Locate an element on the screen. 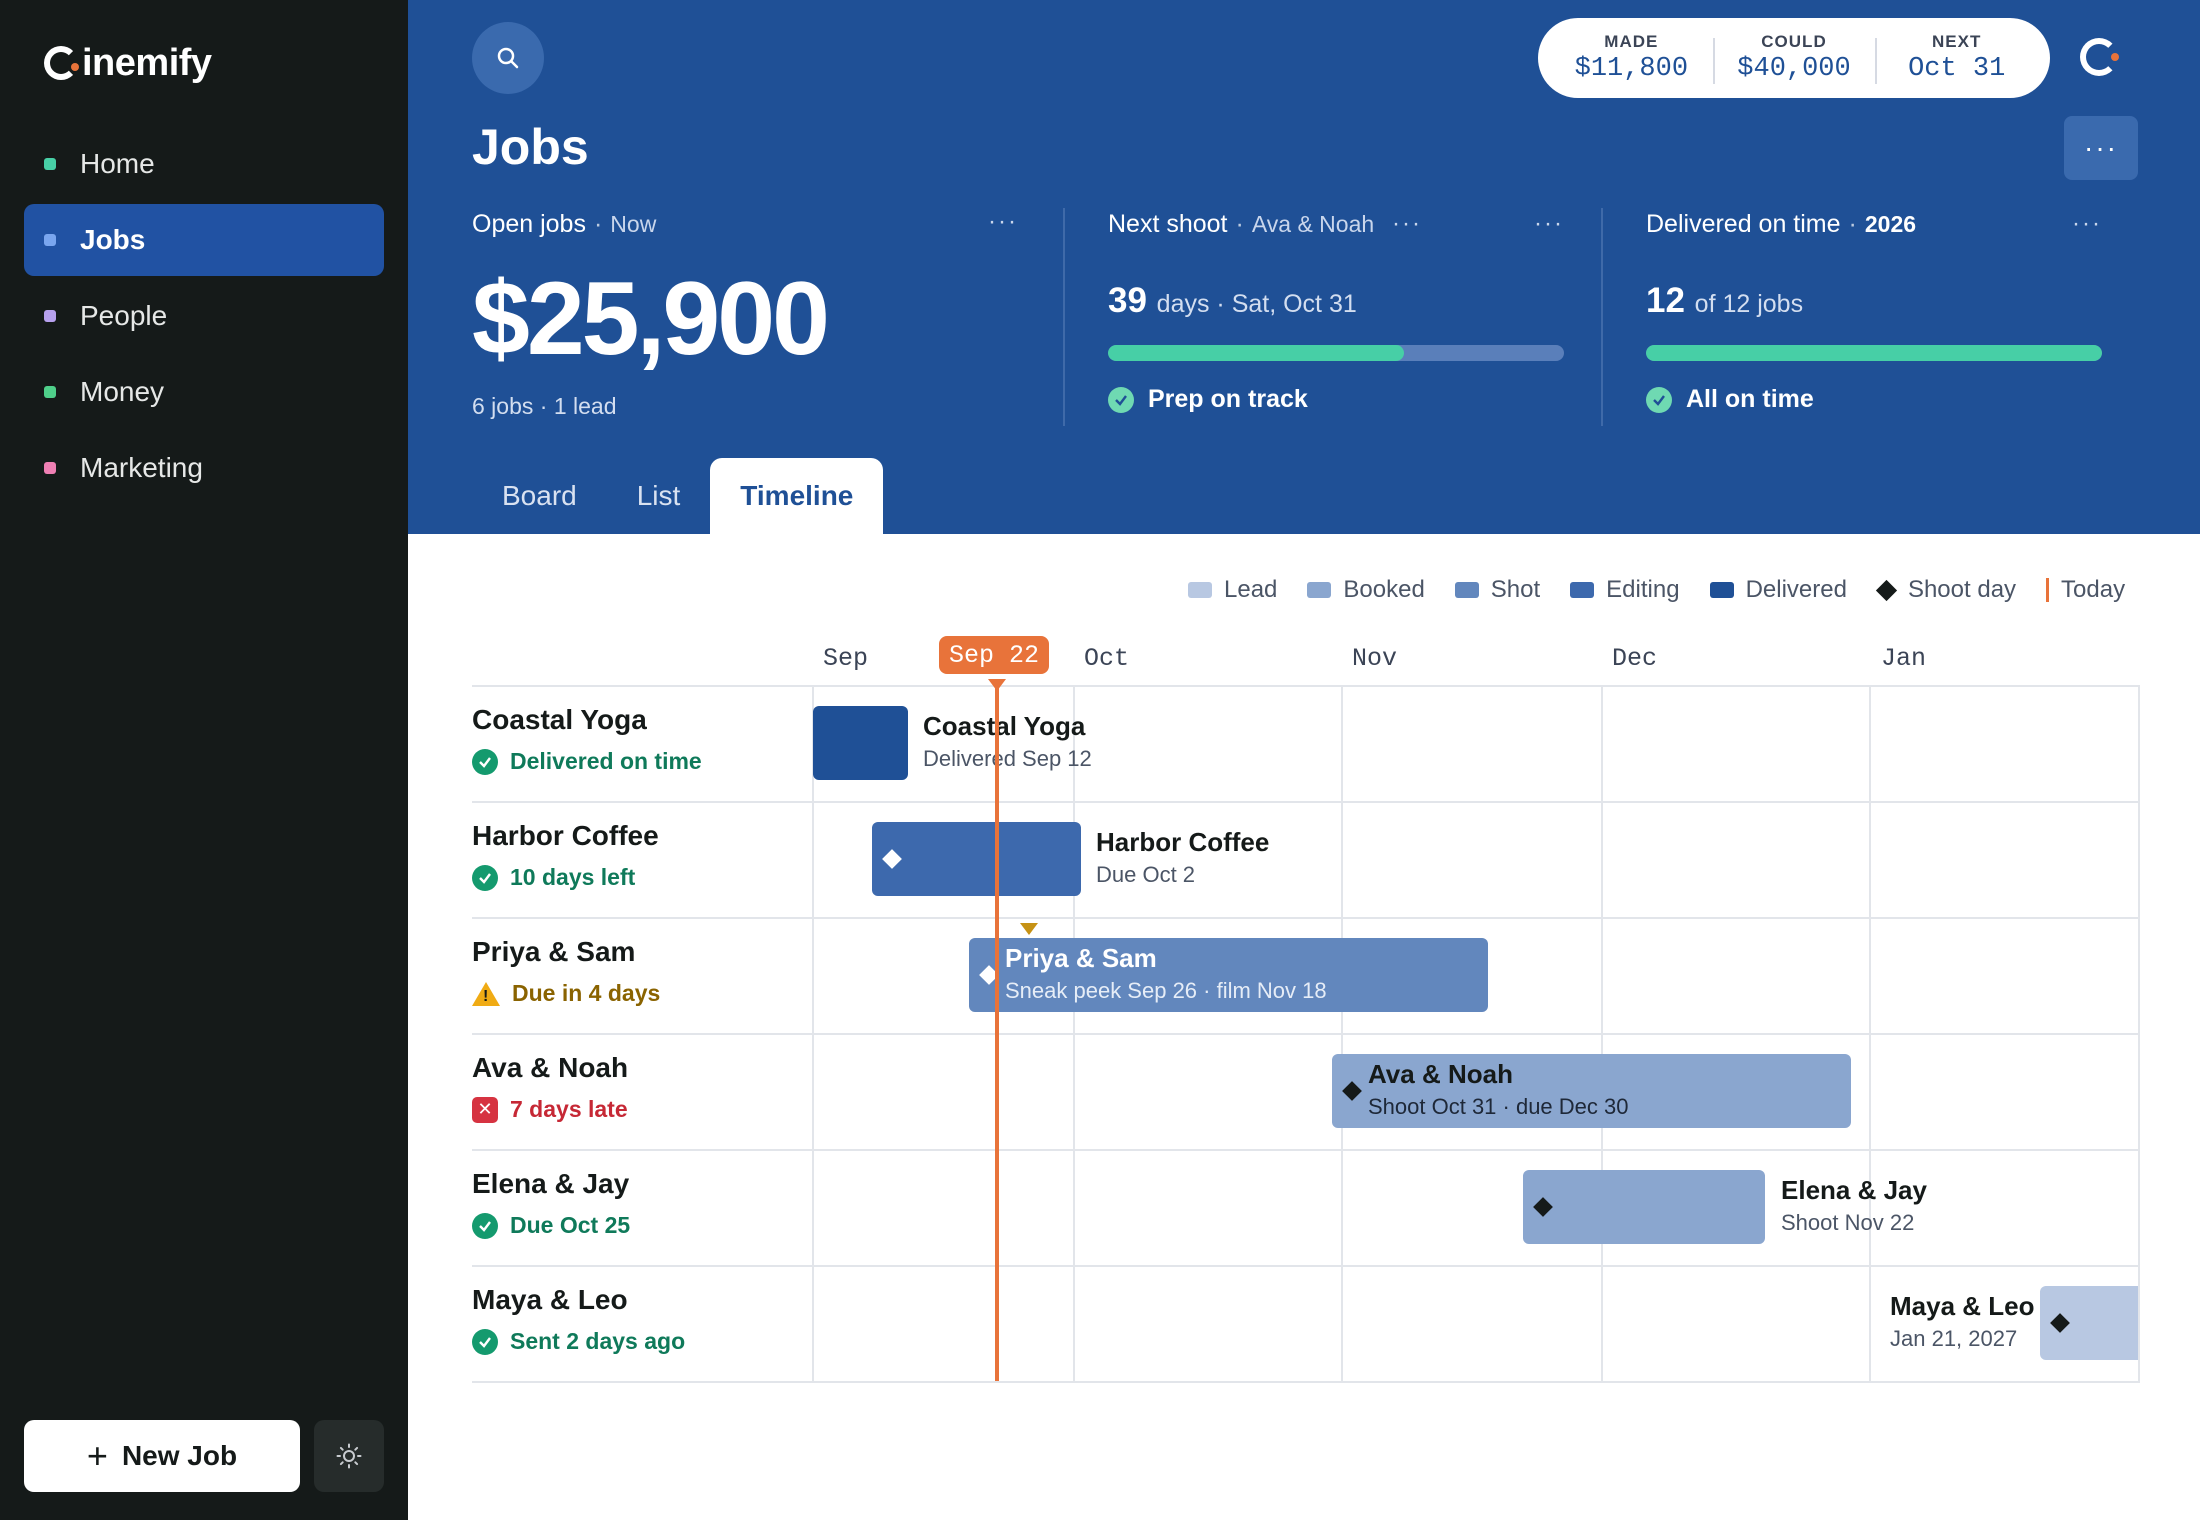  stat-made: MADE $11,800 is located at coordinates (1631, 58).